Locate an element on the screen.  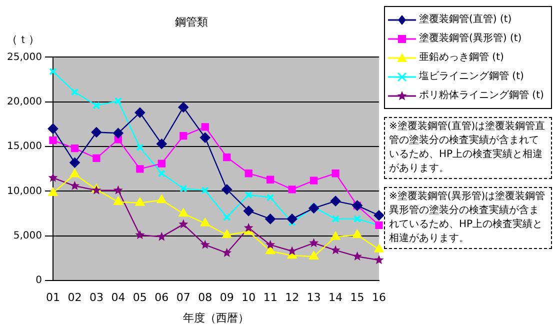
x-tick-label: 09 is located at coordinates (227, 297).